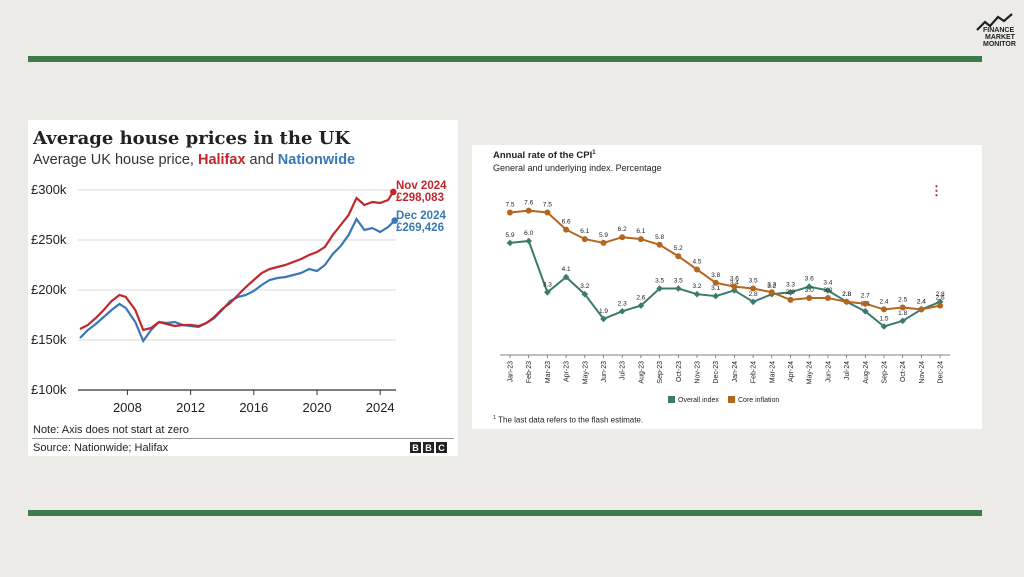 The height and width of the screenshot is (577, 1024). Describe the element at coordinates (421, 186) in the screenshot. I see `label-halifax-date: Nov 2024` at that location.